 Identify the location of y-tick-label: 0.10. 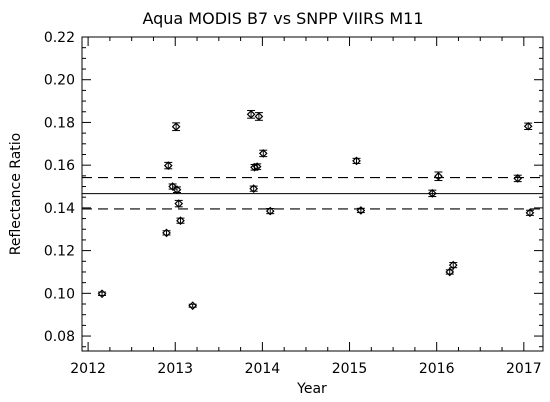
(59, 294).